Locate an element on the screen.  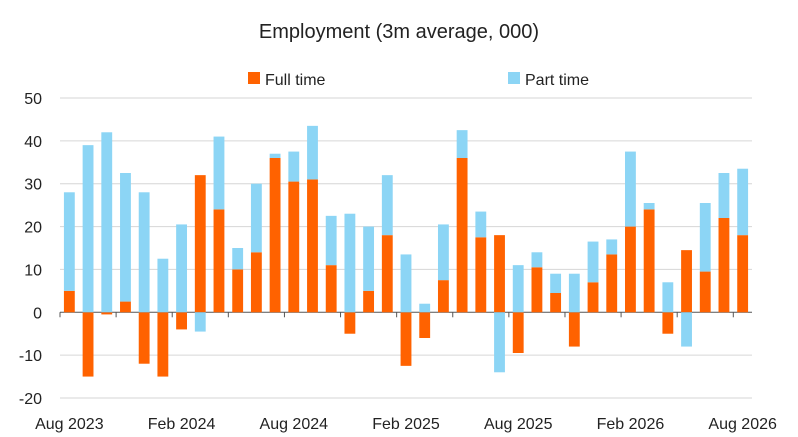
y-tick-label: -10 is located at coordinates (30, 356).